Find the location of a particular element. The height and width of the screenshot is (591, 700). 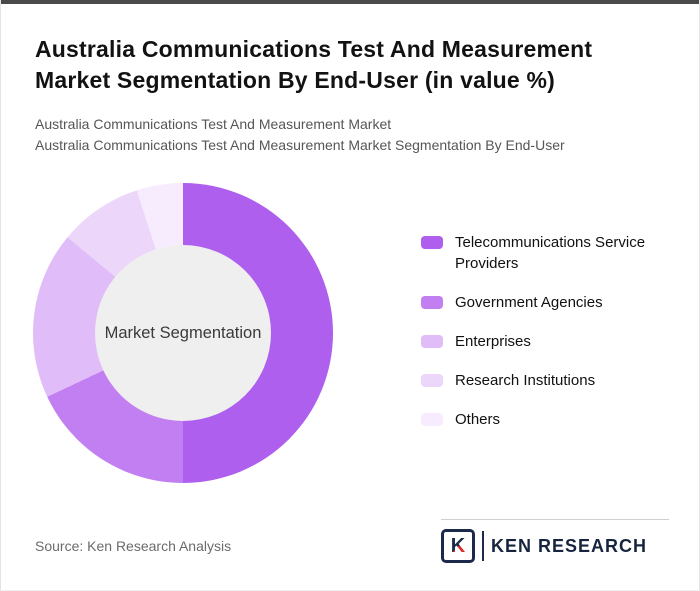

top-accent-bar is located at coordinates (350, 2).